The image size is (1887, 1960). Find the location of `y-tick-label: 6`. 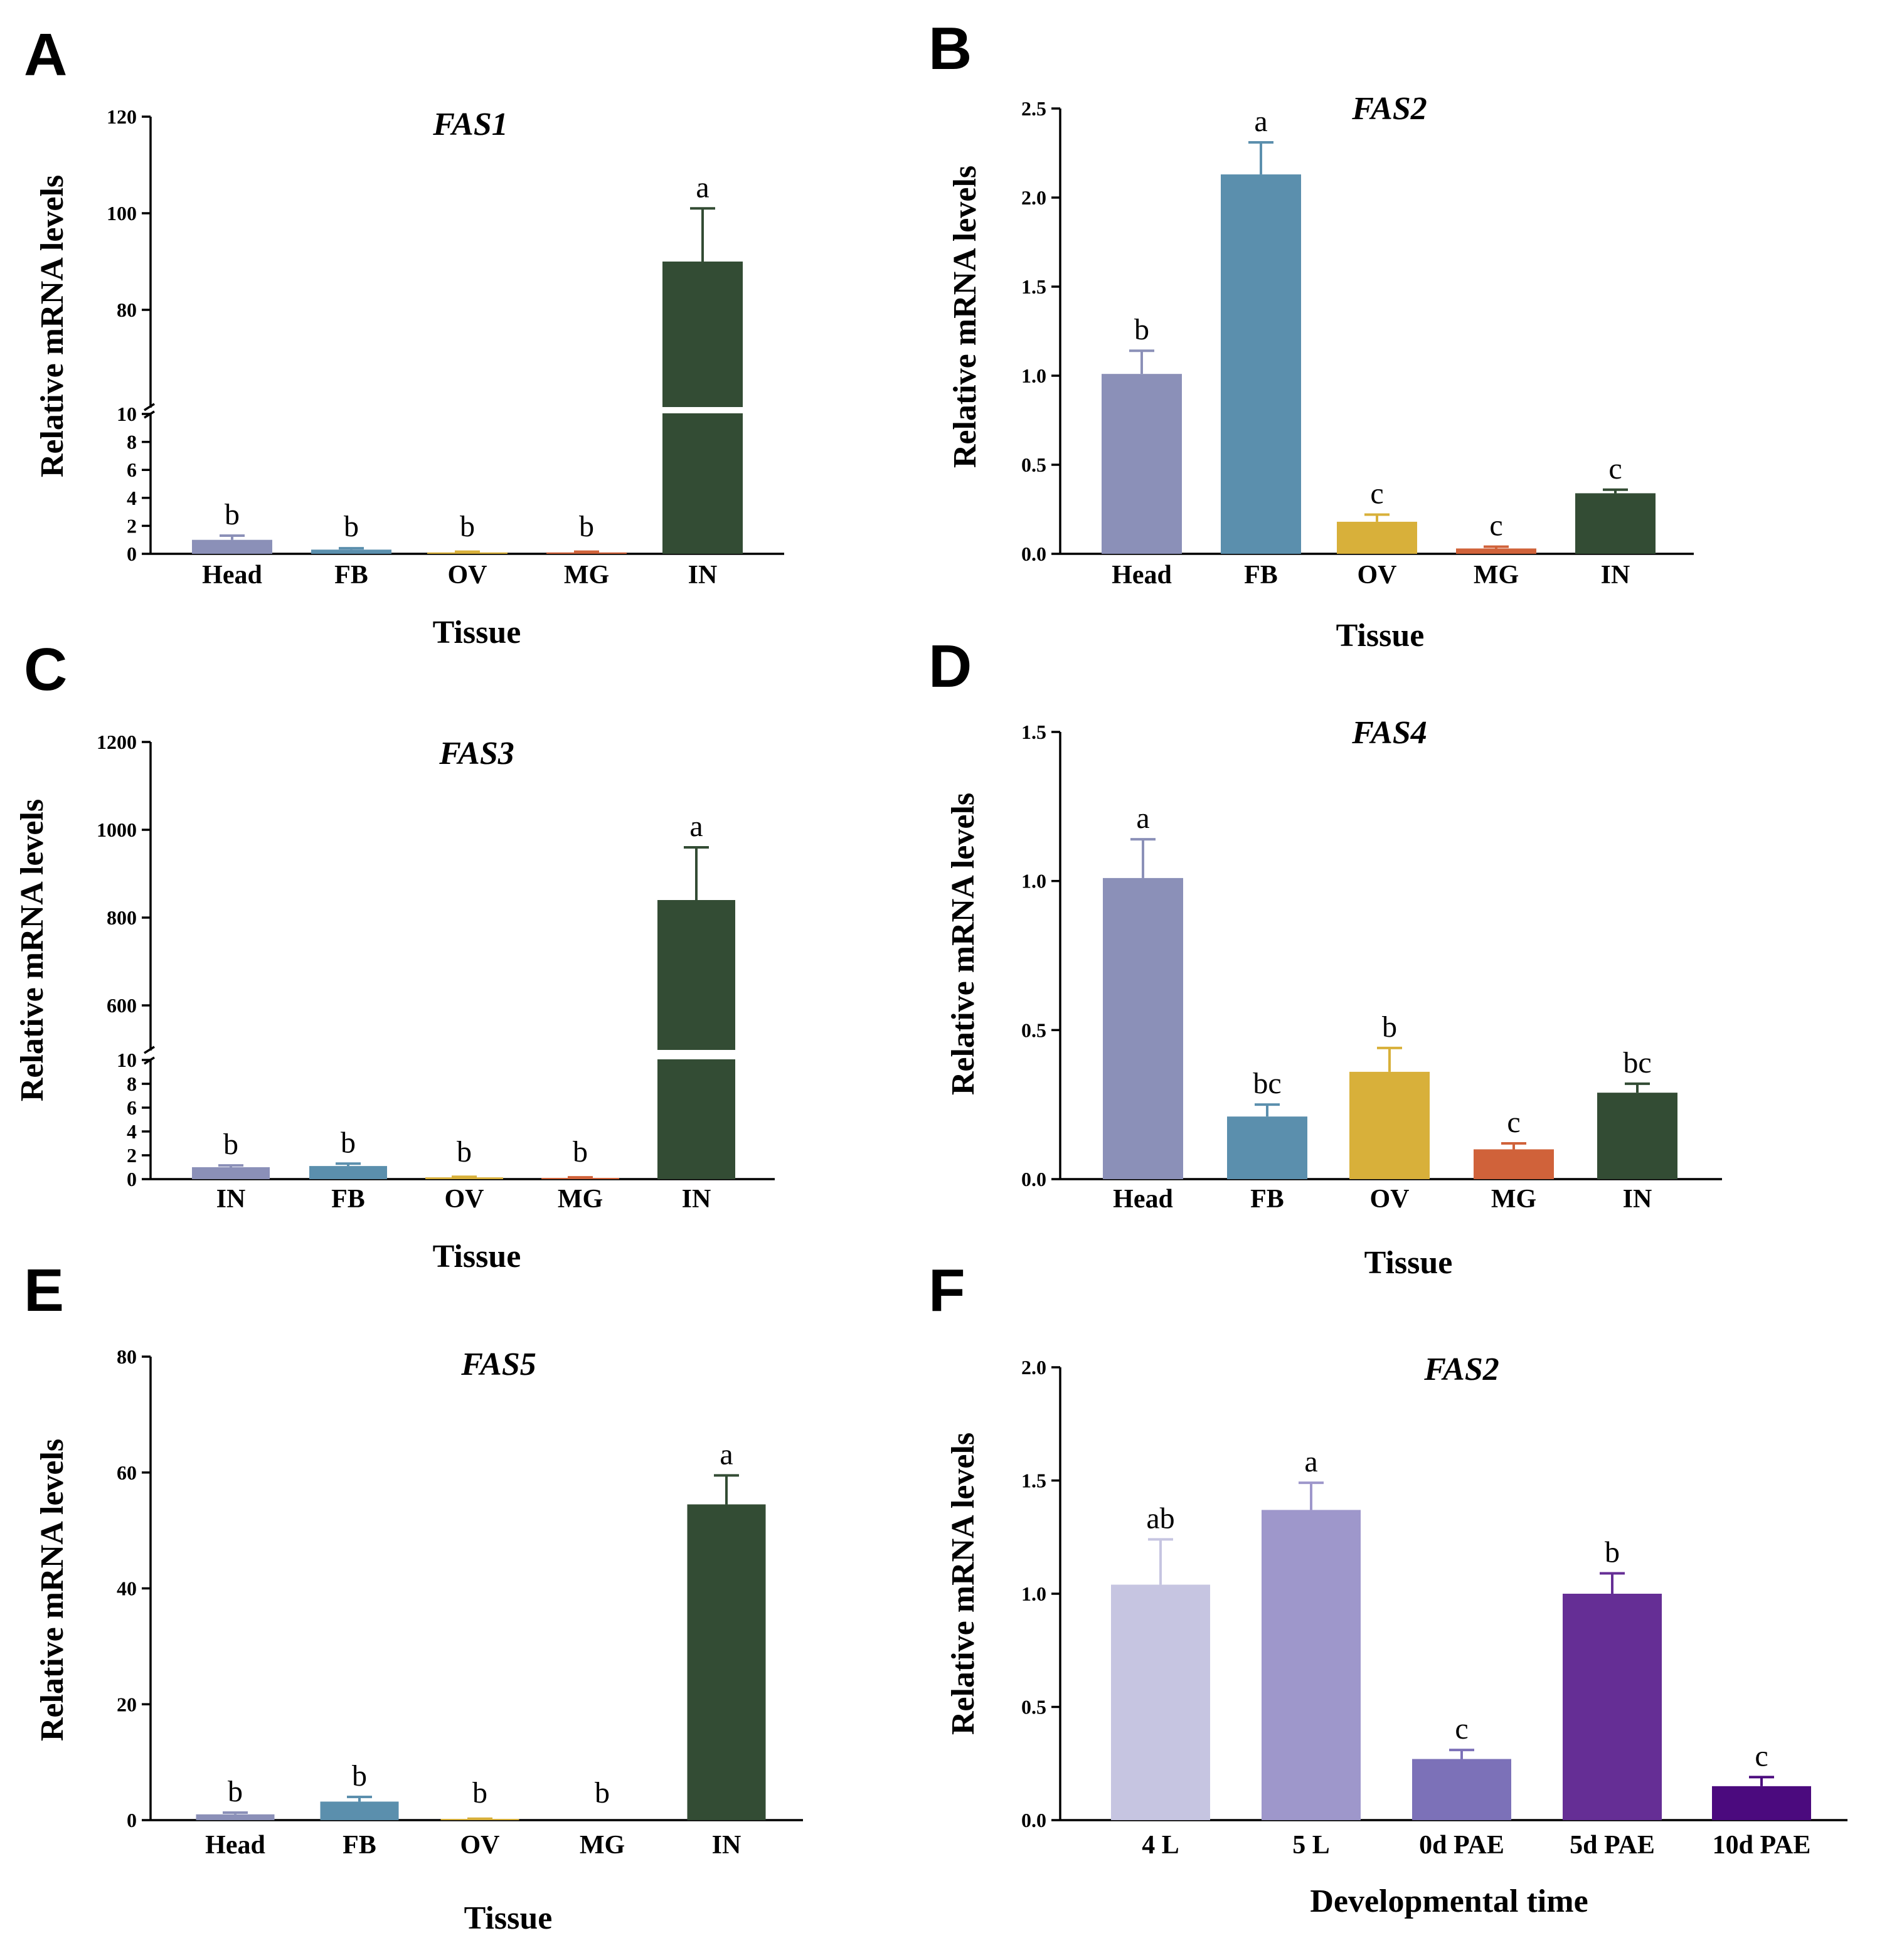

y-tick-label: 6 is located at coordinates (132, 469).